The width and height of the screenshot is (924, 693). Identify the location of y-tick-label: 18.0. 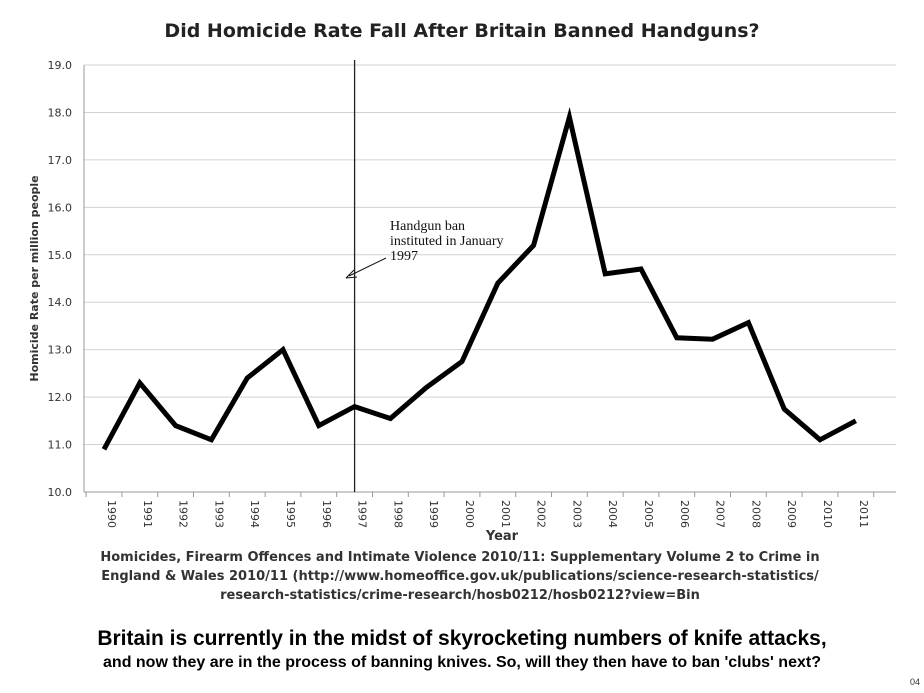
(60, 112).